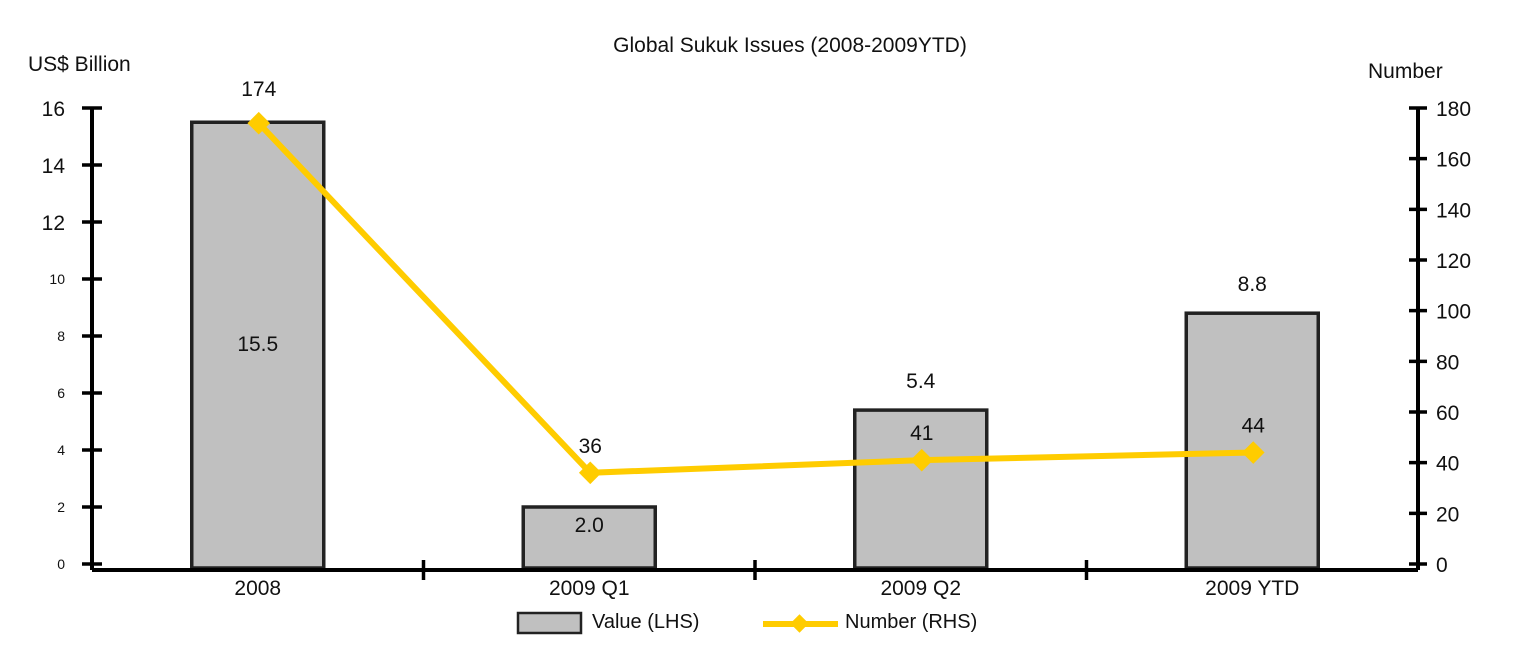 The height and width of the screenshot is (657, 1522). I want to click on legend-value-label: Value (LHS), so click(645, 622).